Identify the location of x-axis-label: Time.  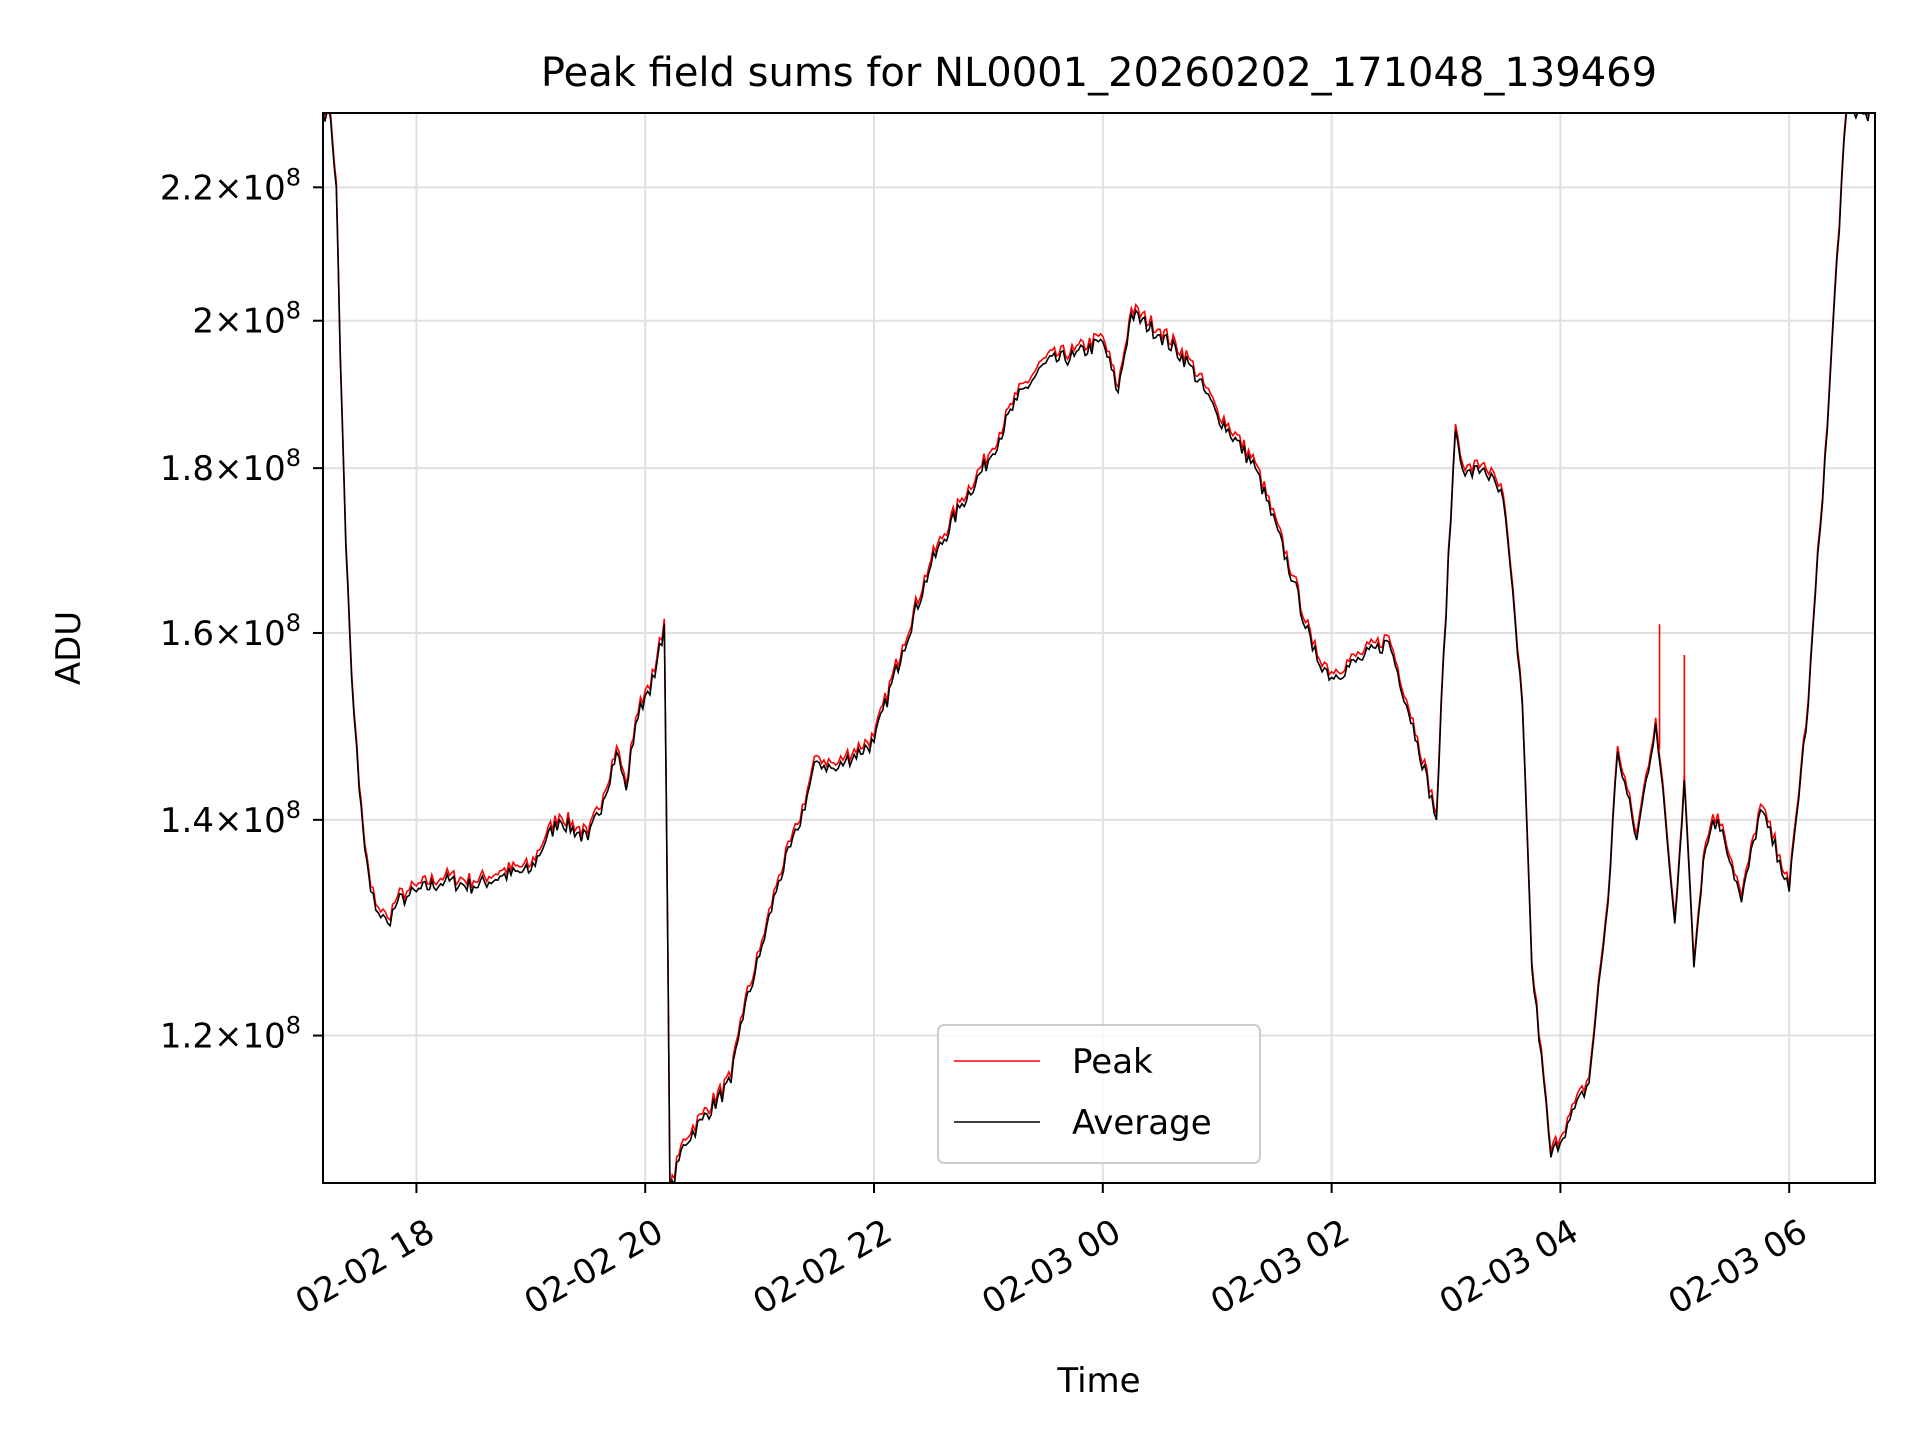
(1098, 1381).